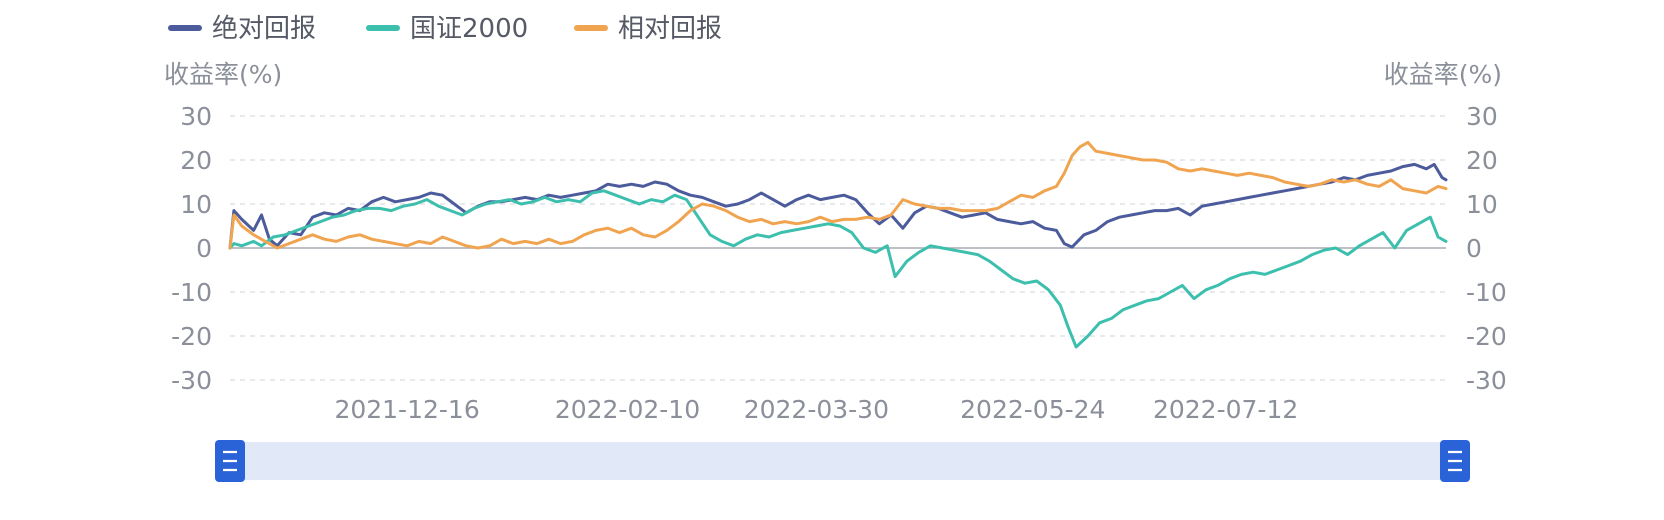  I want to click on zoom-left-handle, so click(230, 461).